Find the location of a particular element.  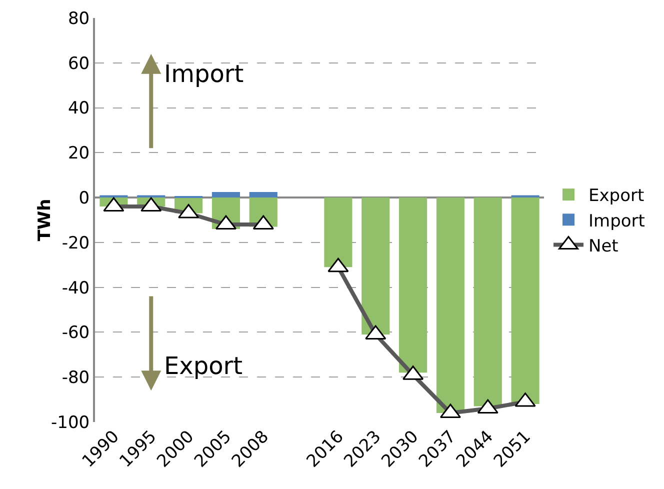

annotation: Export is located at coordinates (203, 366).